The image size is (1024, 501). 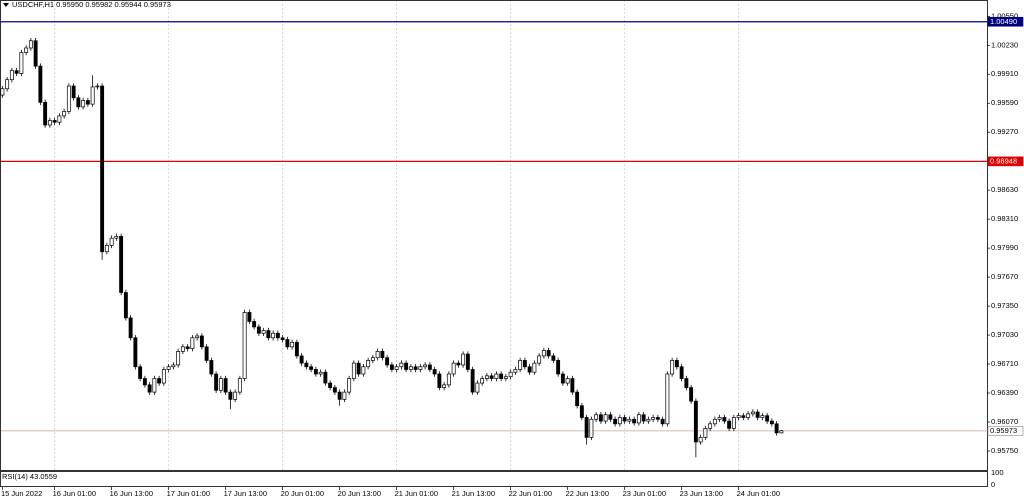 I want to click on x-tick-label: 20 Jun 13:00, so click(x=359, y=493).